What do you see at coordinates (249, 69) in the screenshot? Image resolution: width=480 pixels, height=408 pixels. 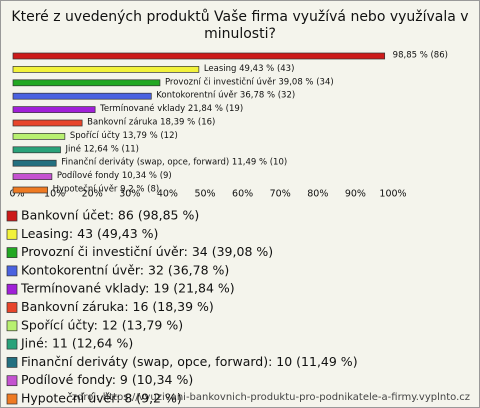 I see `value-label: Leasing 49,43 % (43)` at bounding box center [249, 69].